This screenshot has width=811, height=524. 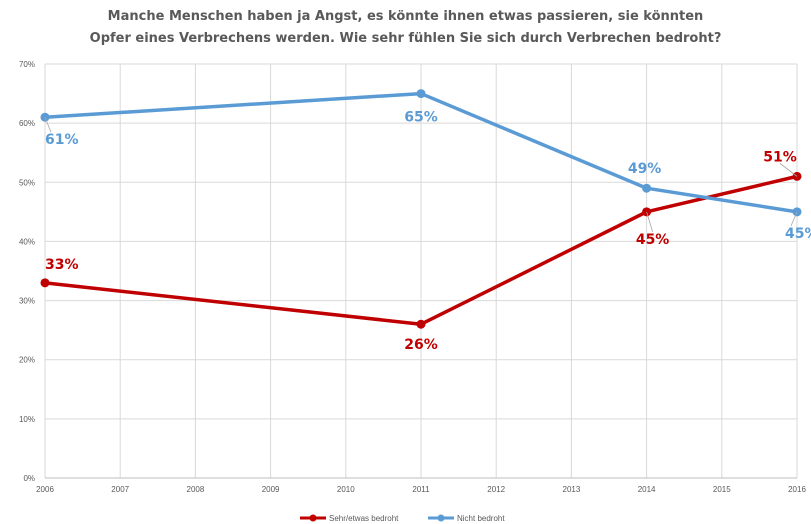 I want to click on data-label: 51%, so click(x=780, y=157).